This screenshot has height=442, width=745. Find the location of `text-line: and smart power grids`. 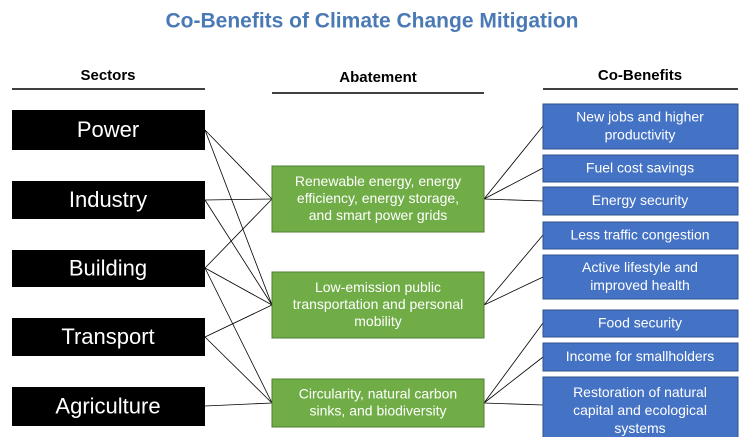

text-line: and smart power grids is located at coordinates (378, 215).